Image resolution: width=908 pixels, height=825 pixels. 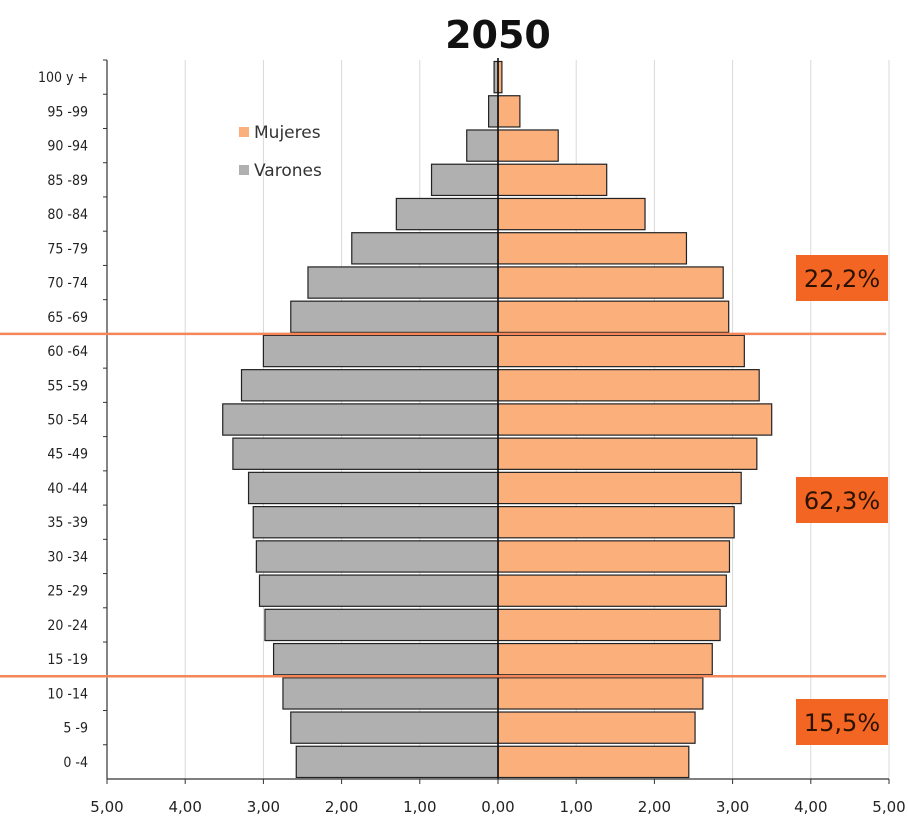 I want to click on y-tick-label: 100 y +, so click(x=63, y=78).